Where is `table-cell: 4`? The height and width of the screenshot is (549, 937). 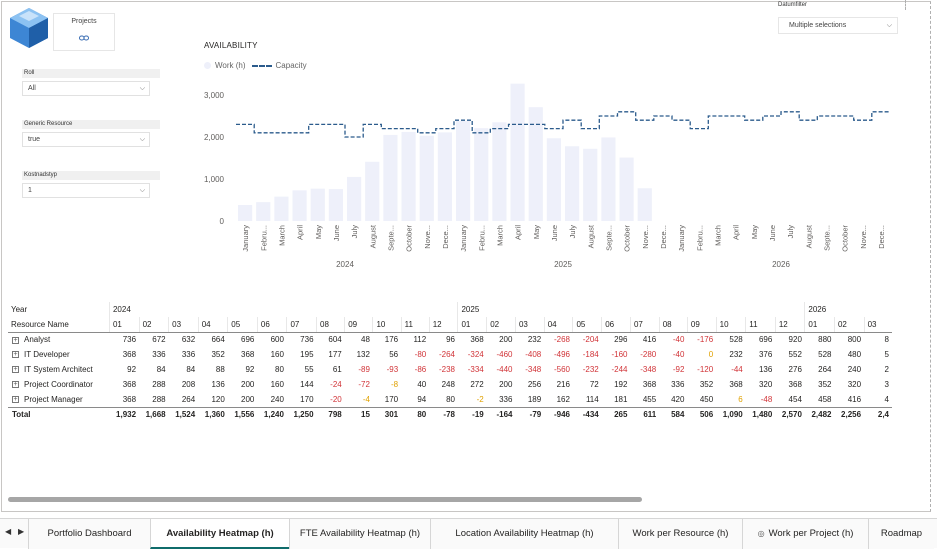 table-cell: 4 is located at coordinates (886, 399).